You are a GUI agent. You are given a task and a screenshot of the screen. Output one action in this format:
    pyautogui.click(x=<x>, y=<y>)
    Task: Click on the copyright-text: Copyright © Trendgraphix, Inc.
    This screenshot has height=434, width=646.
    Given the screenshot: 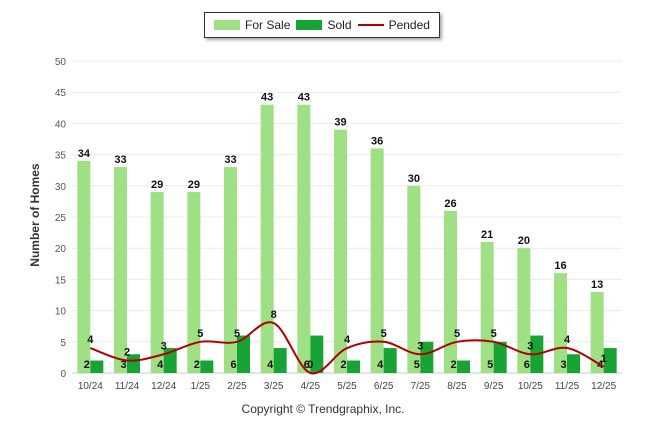 What is the action you would take?
    pyautogui.click(x=323, y=409)
    